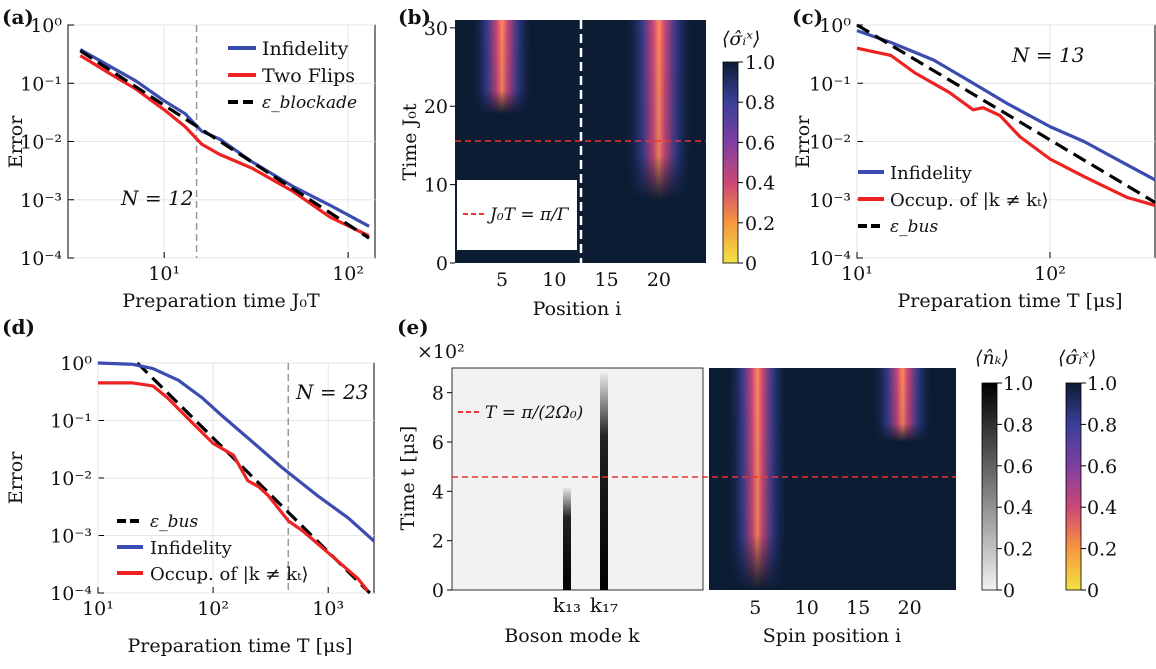 Image resolution: width=1156 pixels, height=669 pixels. Describe the element at coordinates (414, 17) in the screenshot. I see `panel-tag-b: (b)` at that location.